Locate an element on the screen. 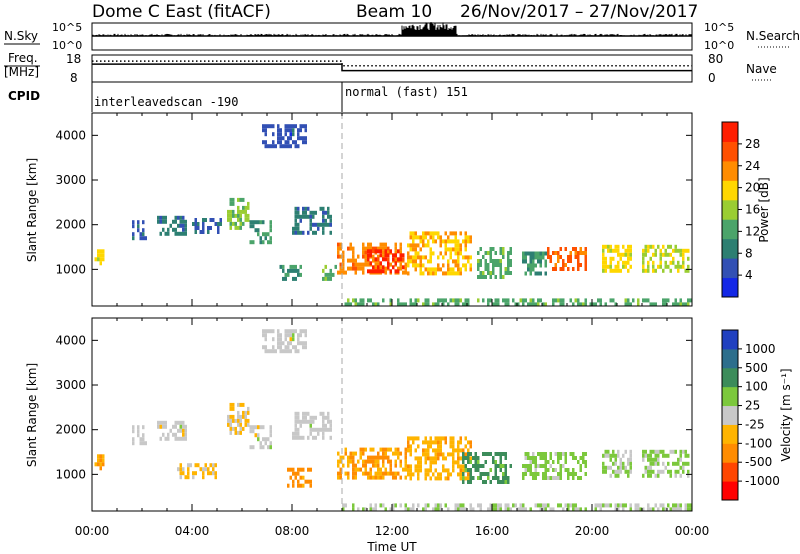 This screenshot has height=554, width=800. colorbar-tick-label: 100 is located at coordinates (756, 387).